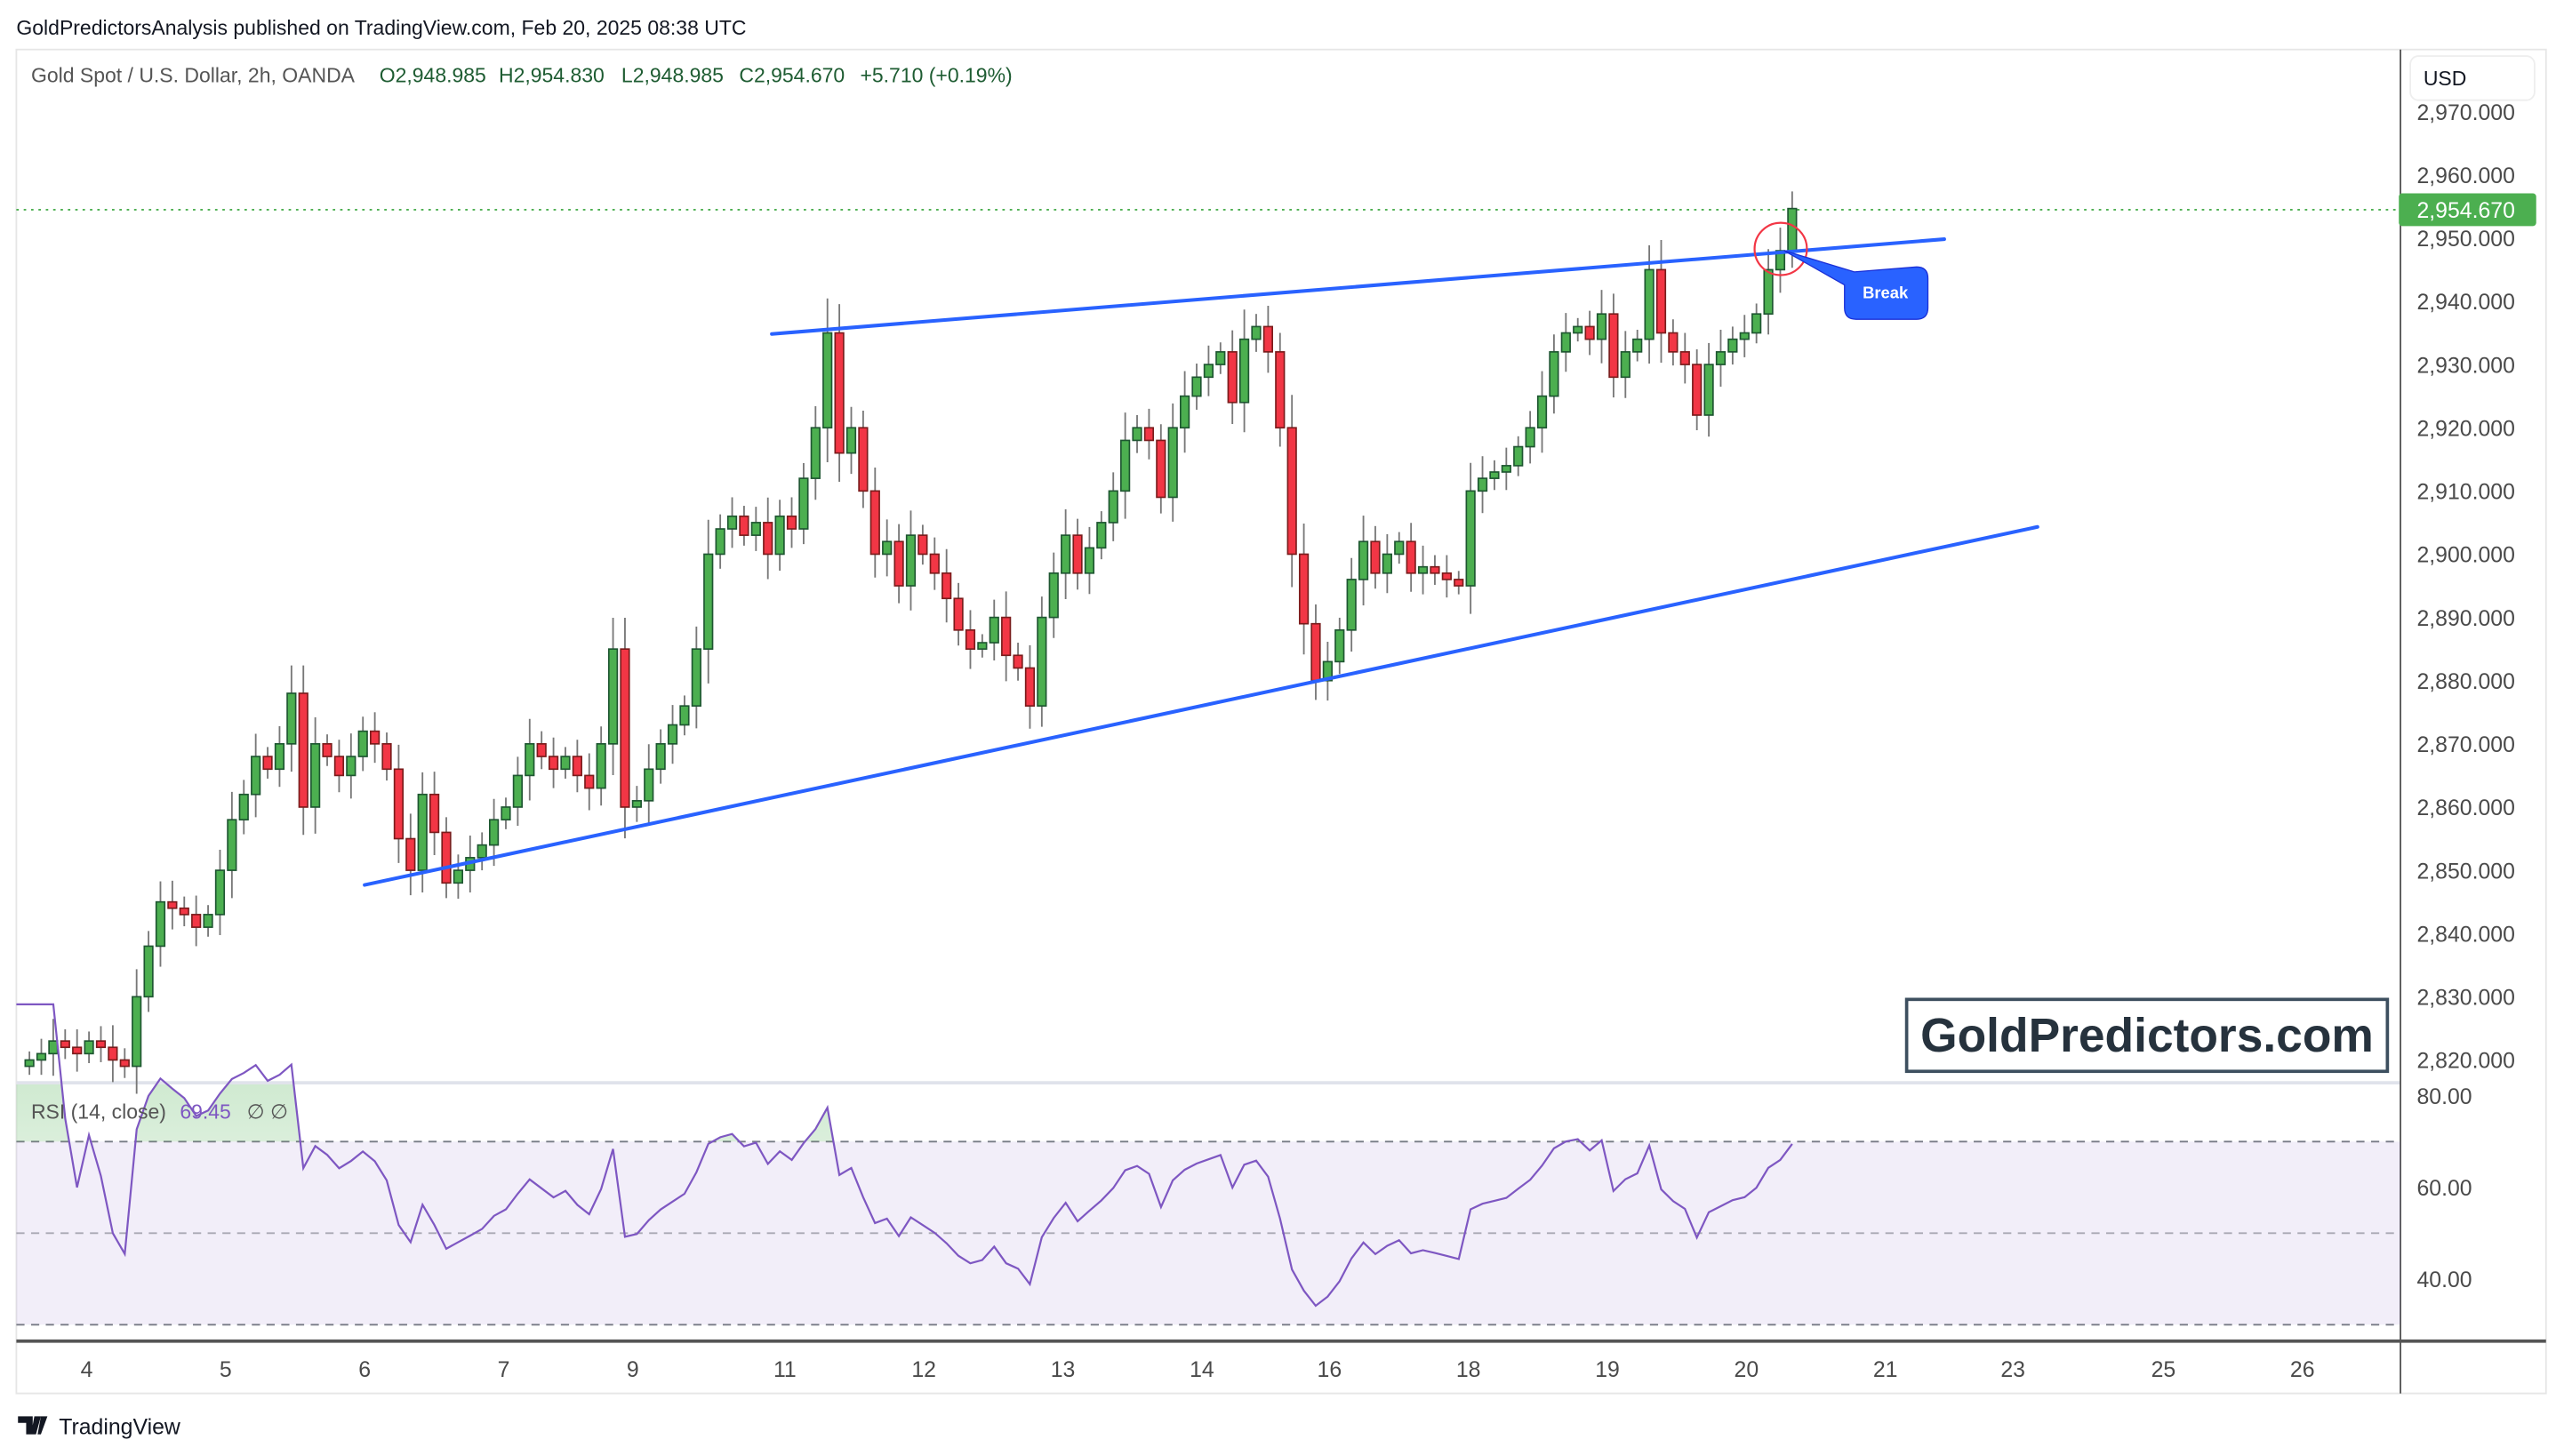 Image resolution: width=2564 pixels, height=1456 pixels. Describe the element at coordinates (2465, 366) in the screenshot. I see `price-tick-label: 2,930.000` at that location.